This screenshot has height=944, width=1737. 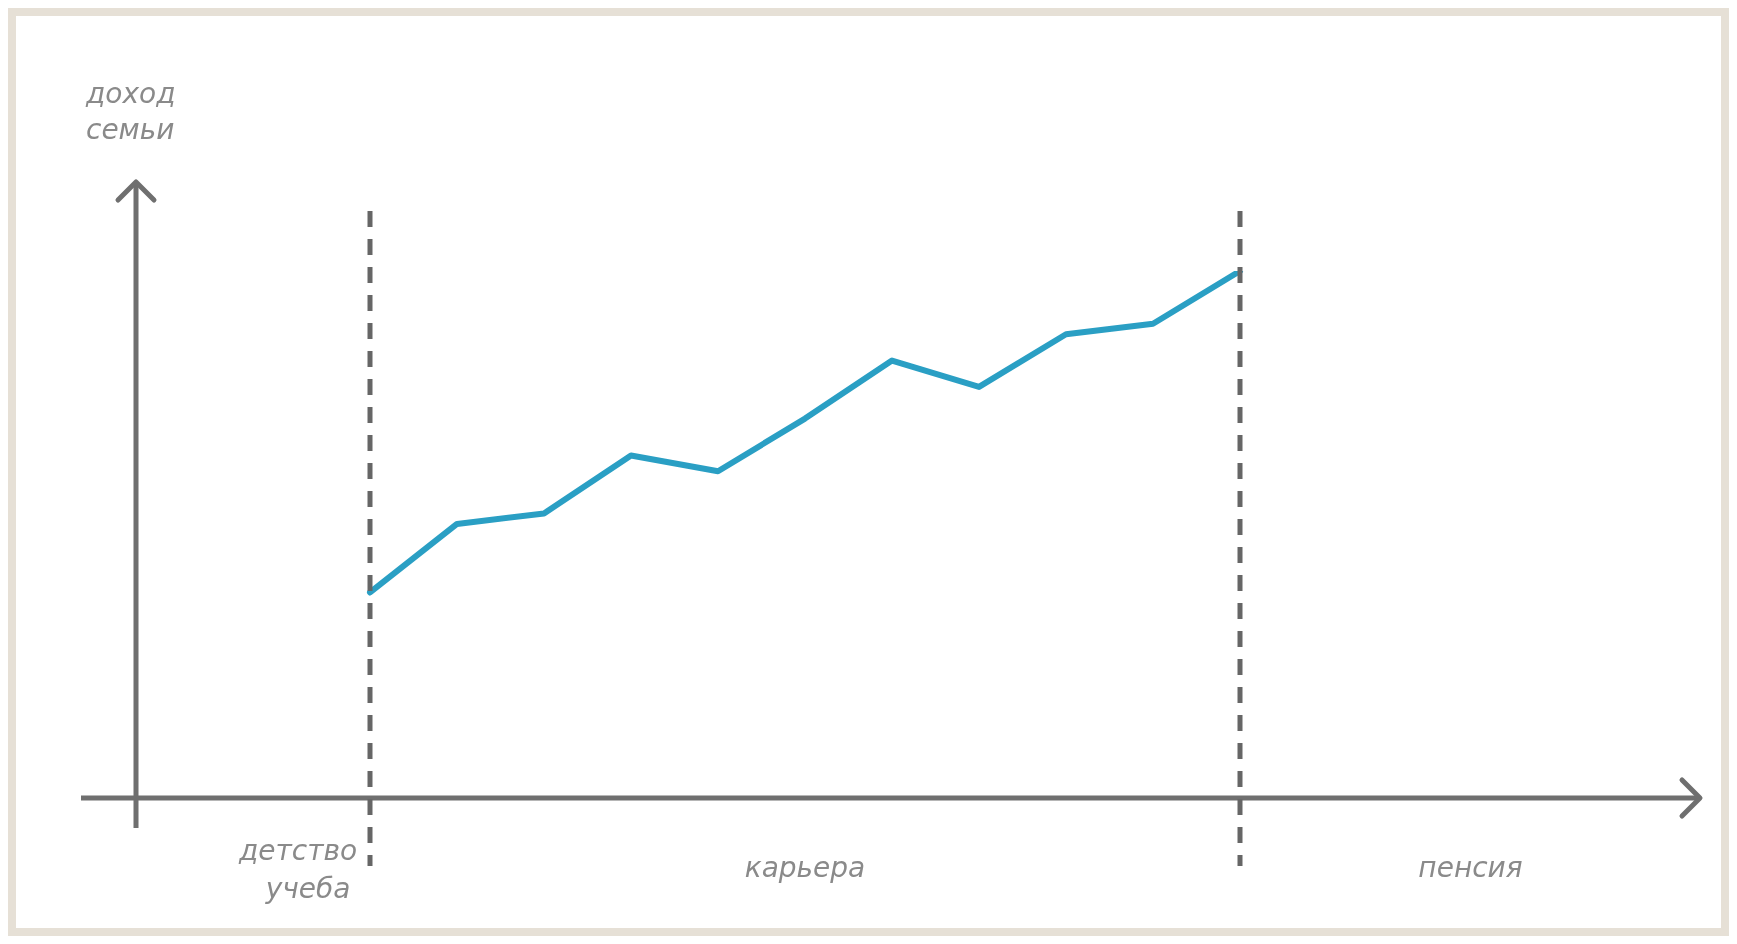 What do you see at coordinates (1470, 868) in the screenshot?
I see `text: пенсия` at bounding box center [1470, 868].